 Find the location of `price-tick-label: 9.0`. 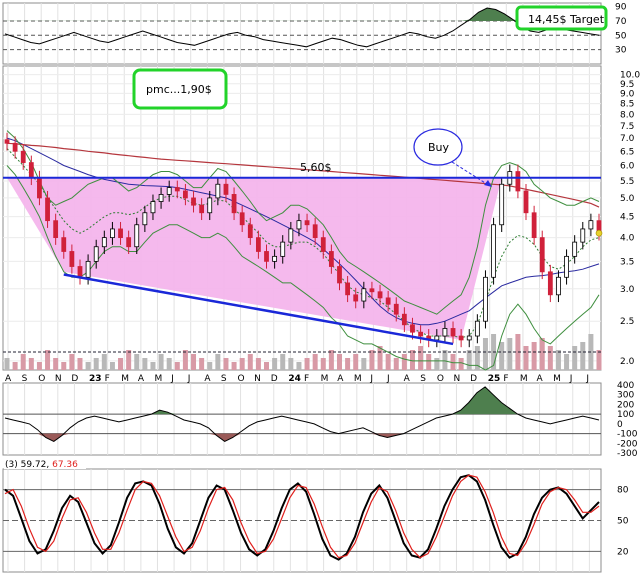

price-tick-label: 9.0 is located at coordinates (627, 94).